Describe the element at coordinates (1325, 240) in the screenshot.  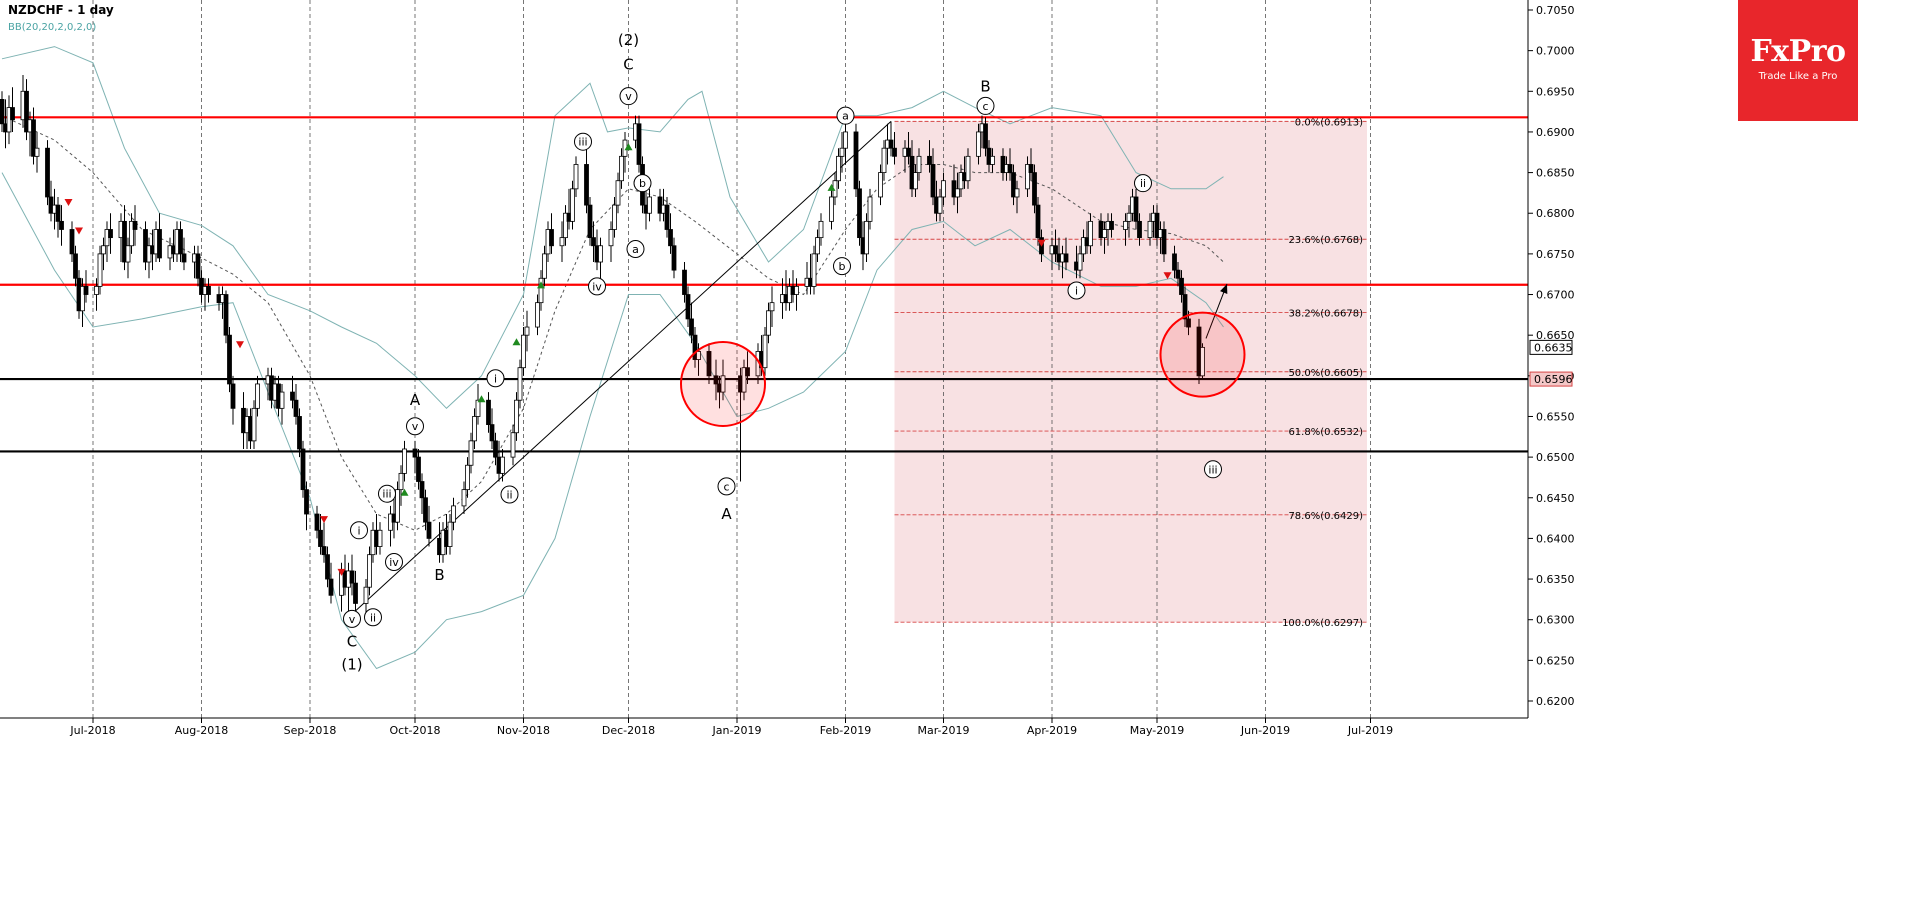
I see `fib-label: 23.6%(0.6768)` at that location.